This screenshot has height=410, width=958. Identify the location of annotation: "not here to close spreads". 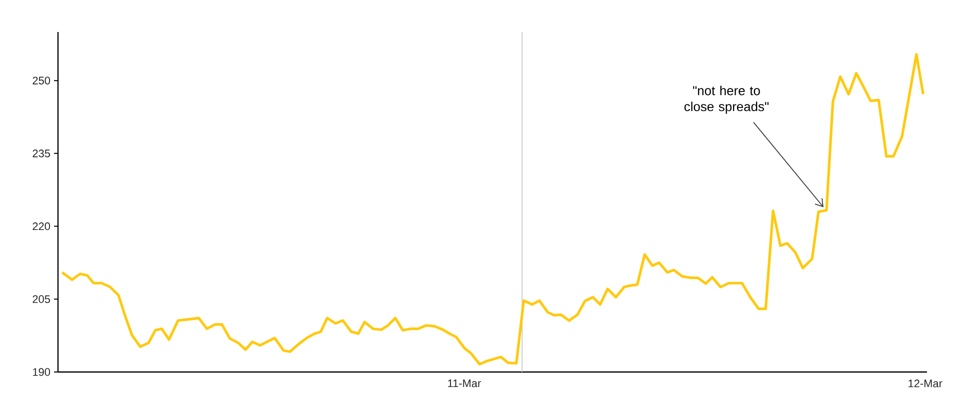
(726, 100).